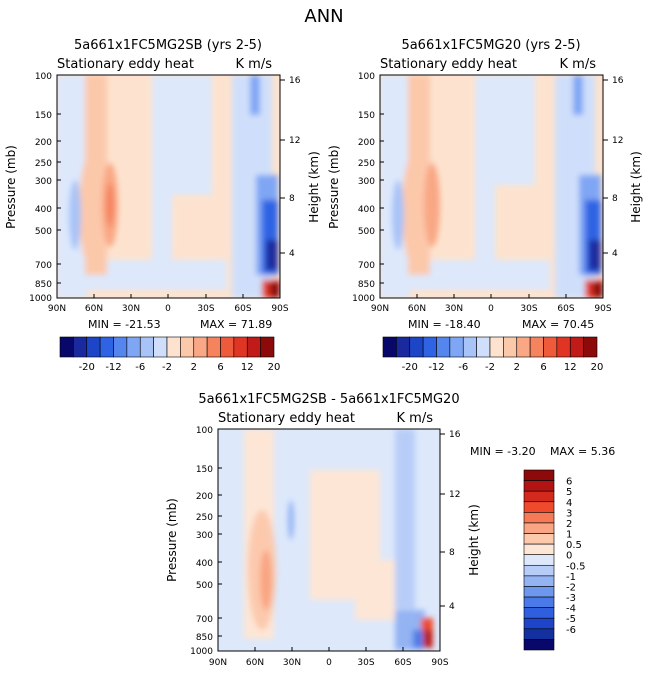  I want to click on panel-2-x-ticks: 90N 60N 30N 0 30S 60S 90S, so click(491, 309).